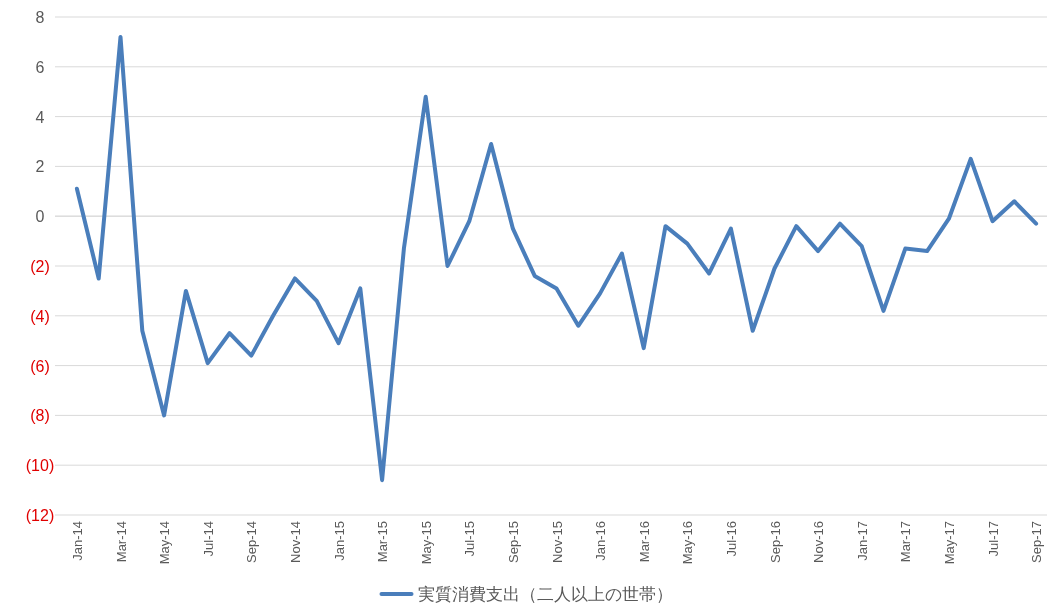 The height and width of the screenshot is (610, 1054). Describe the element at coordinates (40, 515) in the screenshot. I see `y-tick-label: (12)` at that location.